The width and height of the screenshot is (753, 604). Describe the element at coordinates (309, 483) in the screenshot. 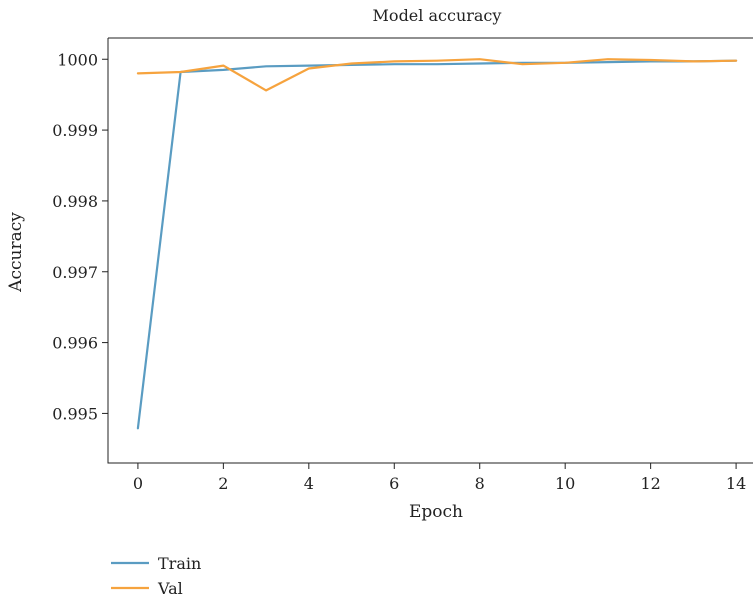

I see `x-tick-label: 4` at that location.